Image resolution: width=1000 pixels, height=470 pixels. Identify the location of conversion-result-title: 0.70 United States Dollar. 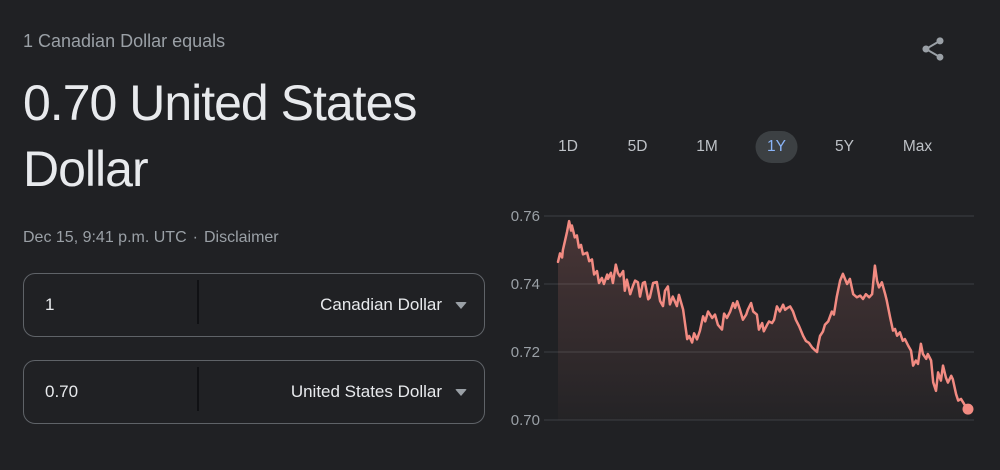
(220, 136).